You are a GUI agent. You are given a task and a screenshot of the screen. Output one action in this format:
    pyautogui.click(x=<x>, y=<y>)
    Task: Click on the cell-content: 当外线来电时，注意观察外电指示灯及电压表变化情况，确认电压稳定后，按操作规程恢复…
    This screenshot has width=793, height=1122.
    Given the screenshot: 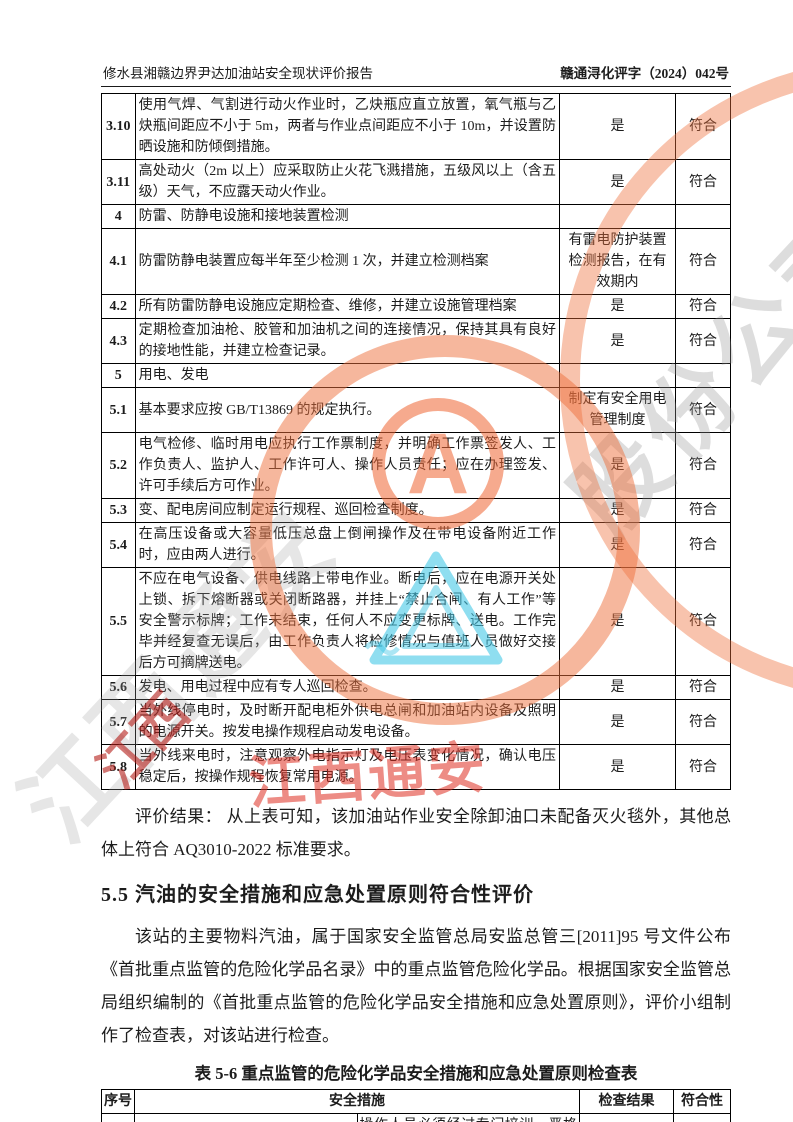 What is the action you would take?
    pyautogui.click(x=347, y=767)
    